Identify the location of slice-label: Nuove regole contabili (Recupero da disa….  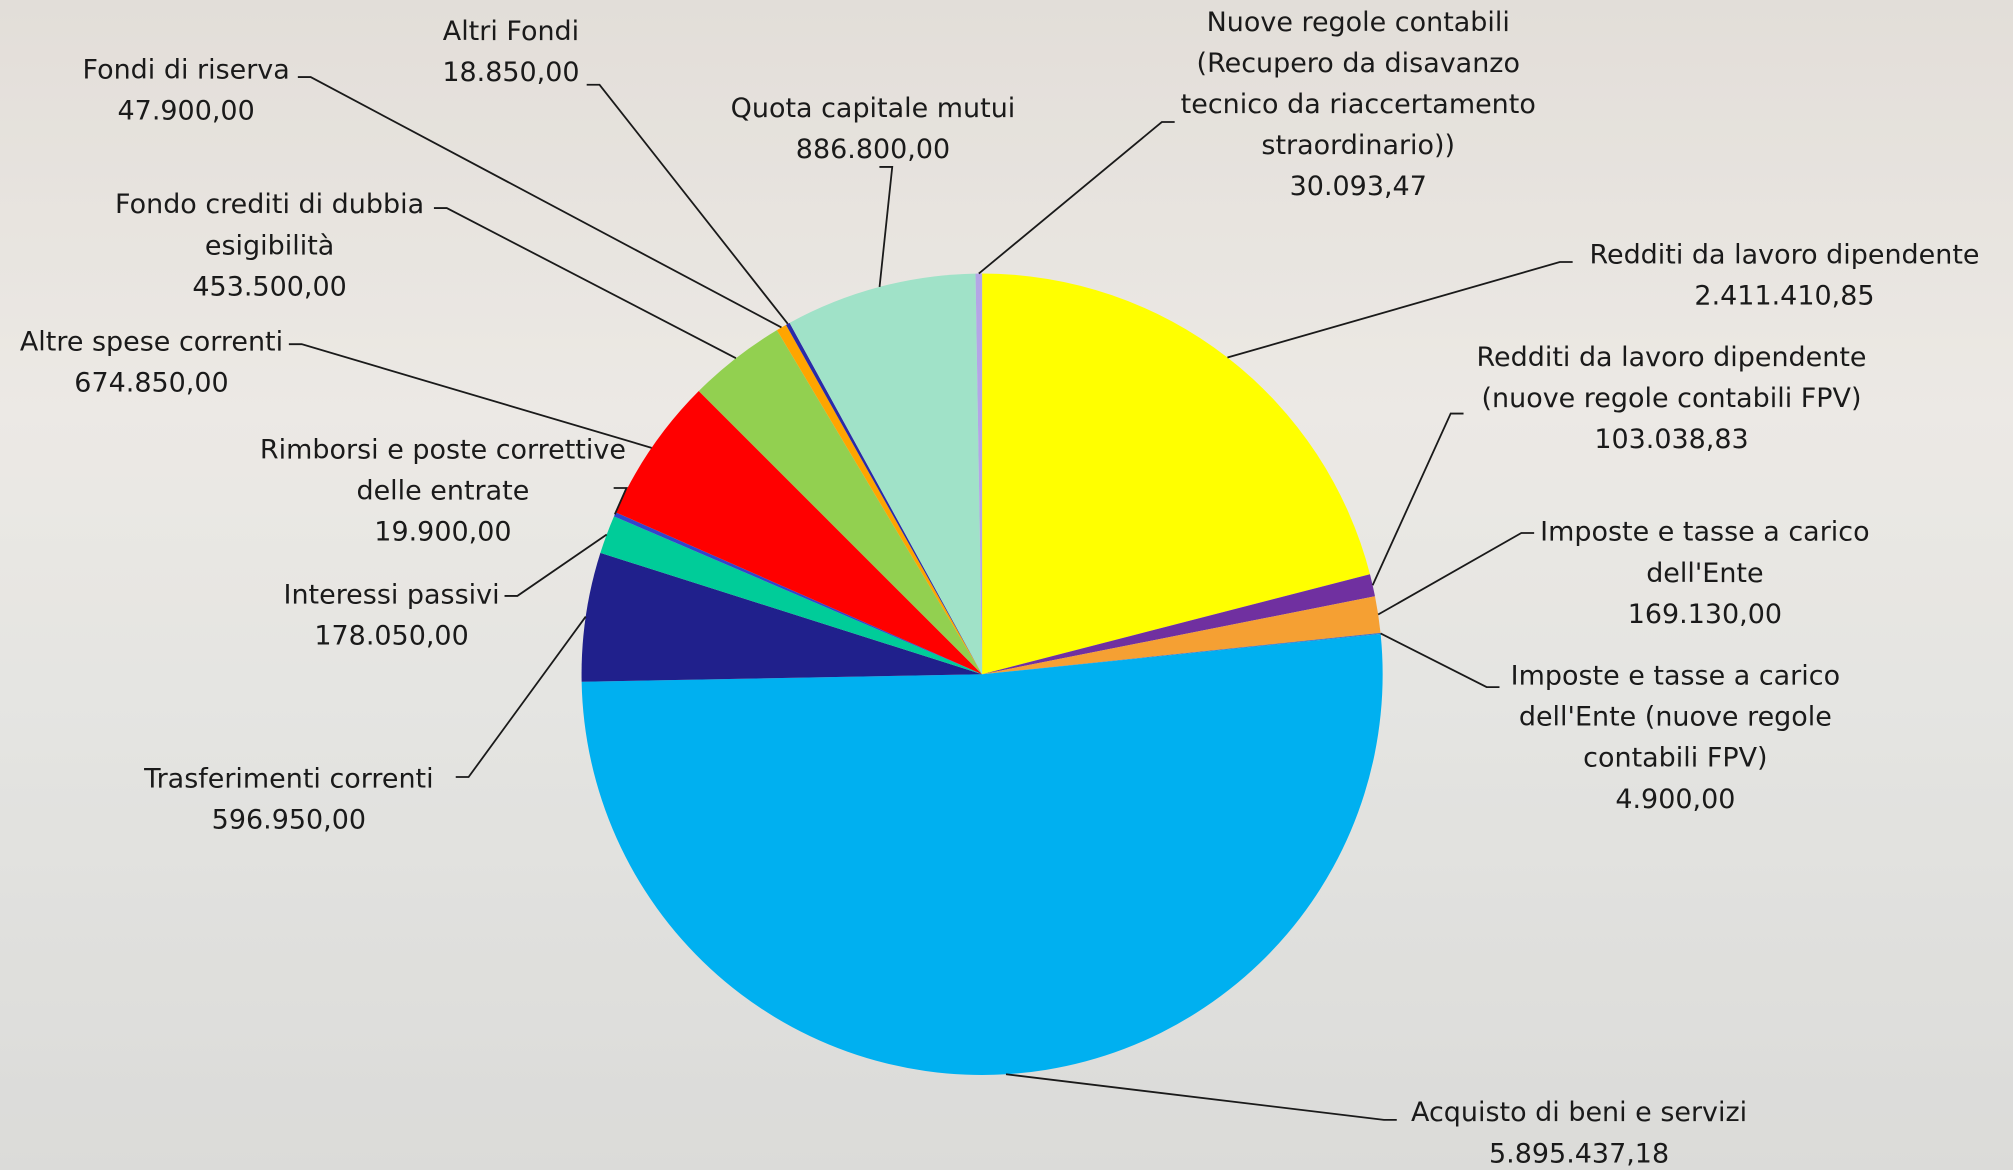
(1358, 103).